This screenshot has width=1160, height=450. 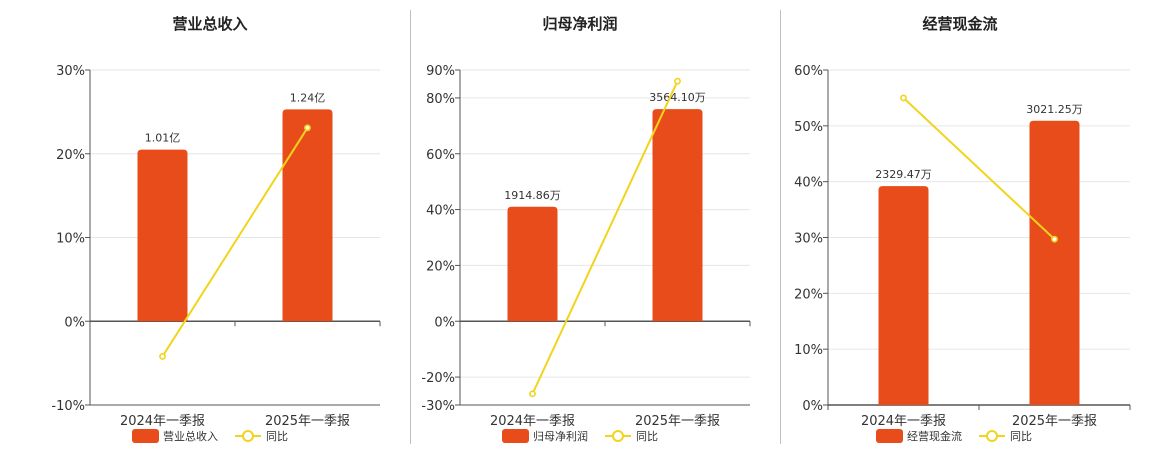 What do you see at coordinates (677, 97) in the screenshot?
I see `bar-data-label: 3564.10万` at bounding box center [677, 97].